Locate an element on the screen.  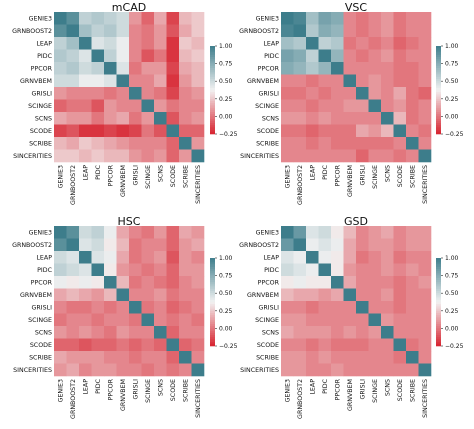
row-label: GRNVBEM is located at coordinates (263, 295).